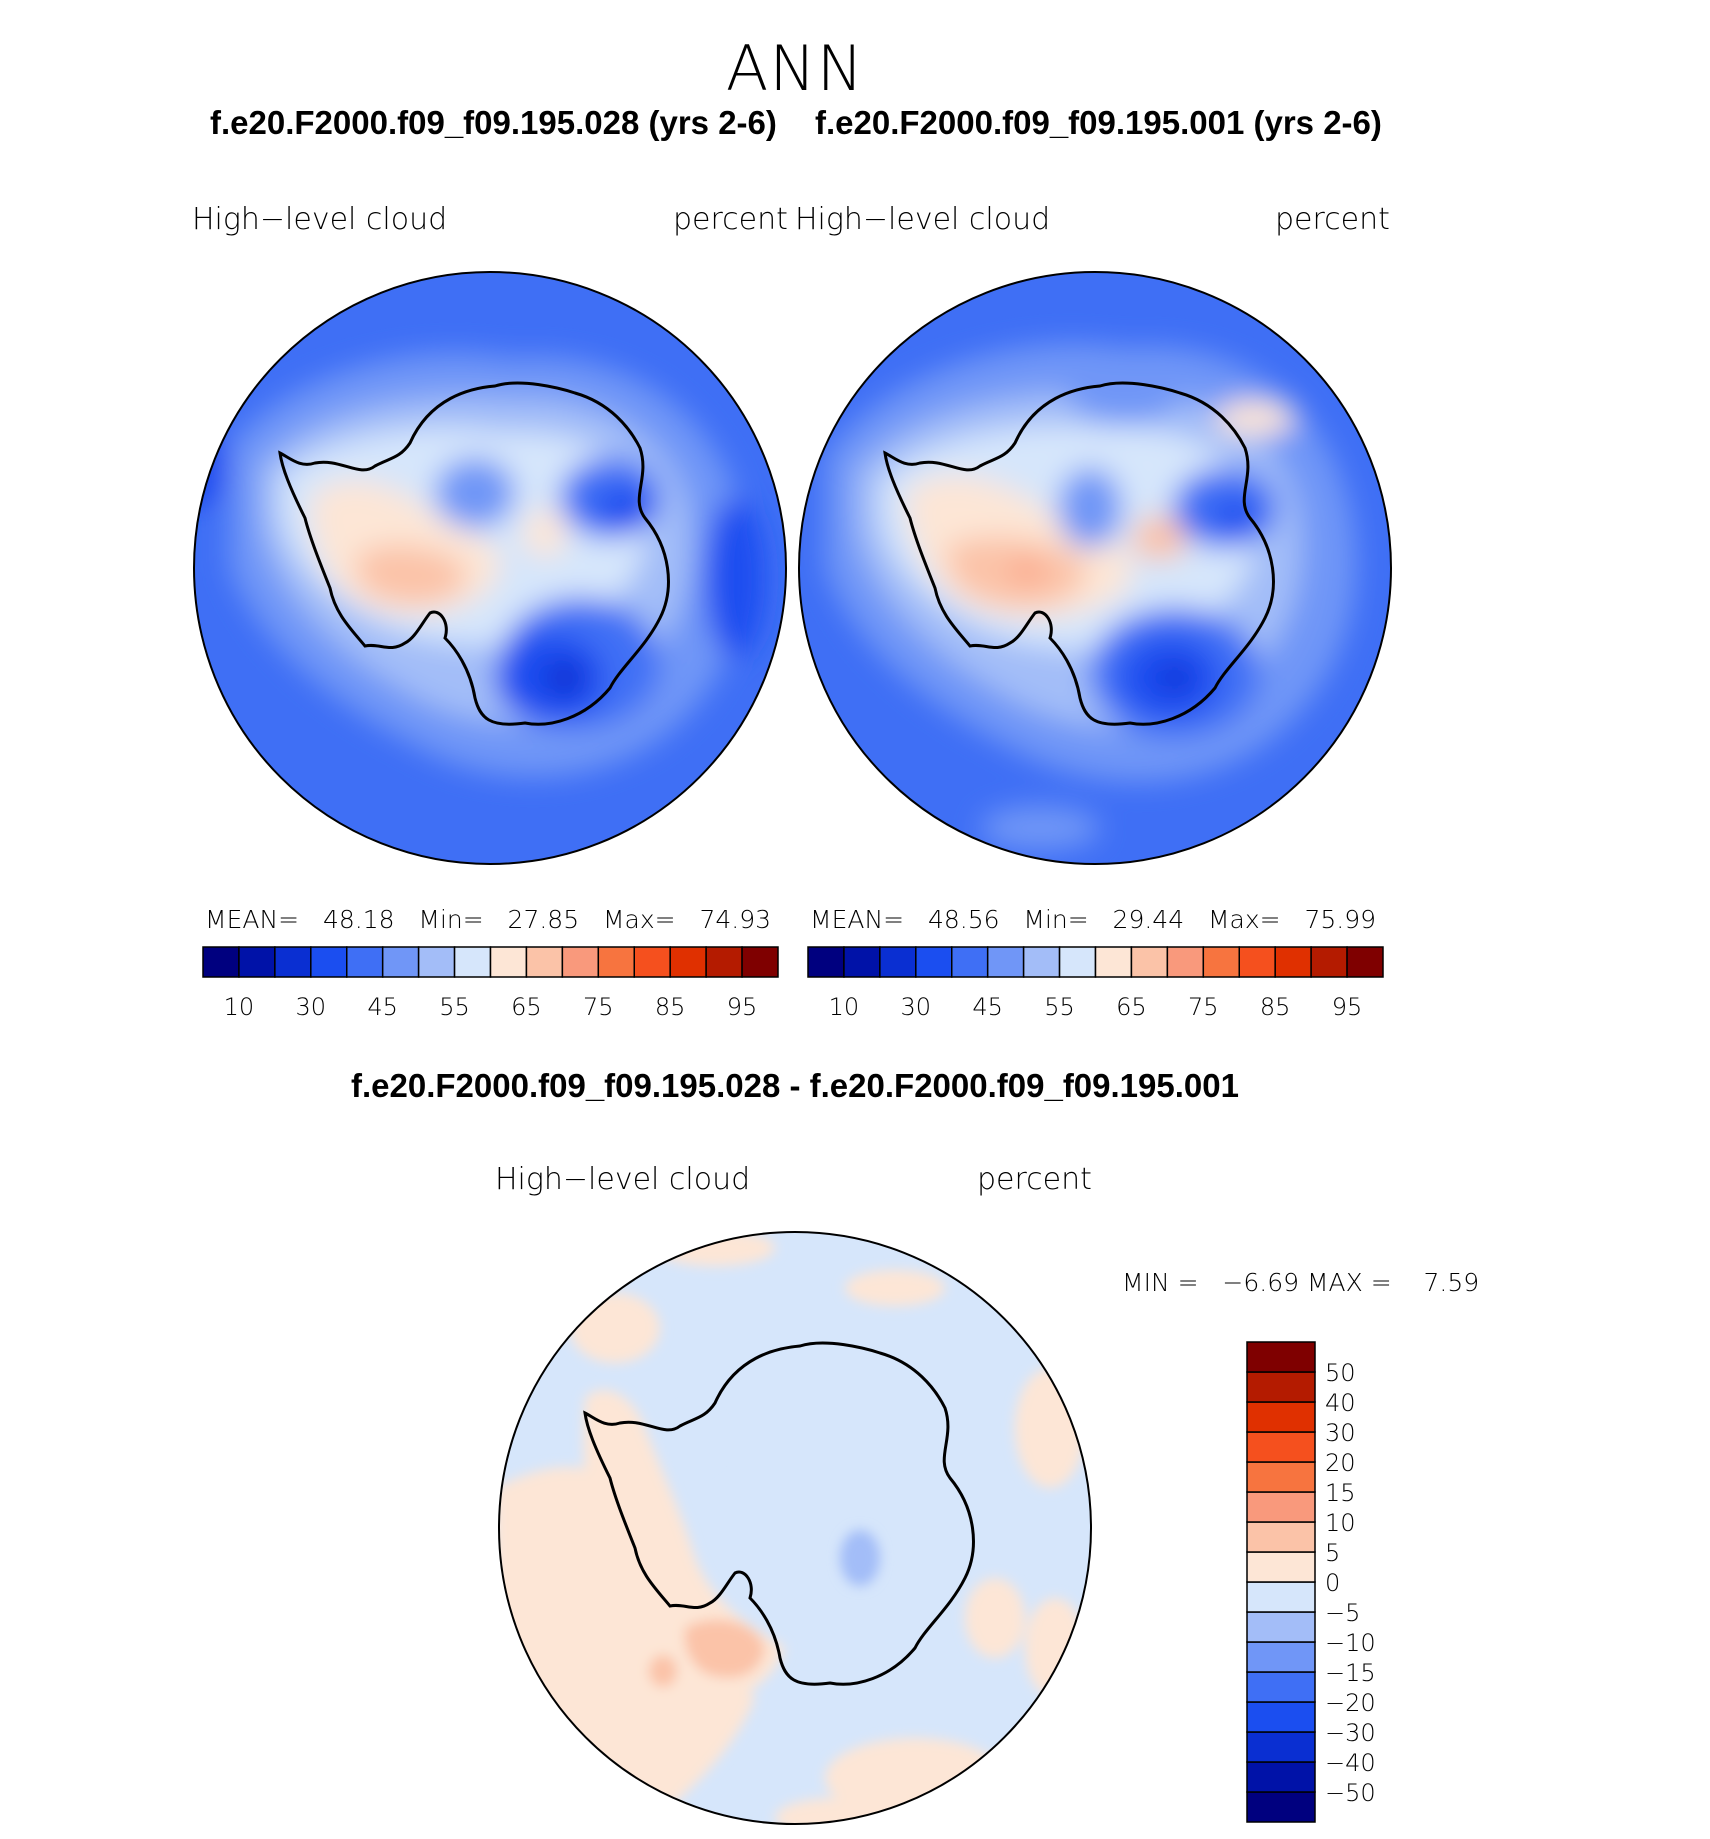  What do you see at coordinates (1332, 219) in the screenshot?
I see `units-label-right: percent` at bounding box center [1332, 219].